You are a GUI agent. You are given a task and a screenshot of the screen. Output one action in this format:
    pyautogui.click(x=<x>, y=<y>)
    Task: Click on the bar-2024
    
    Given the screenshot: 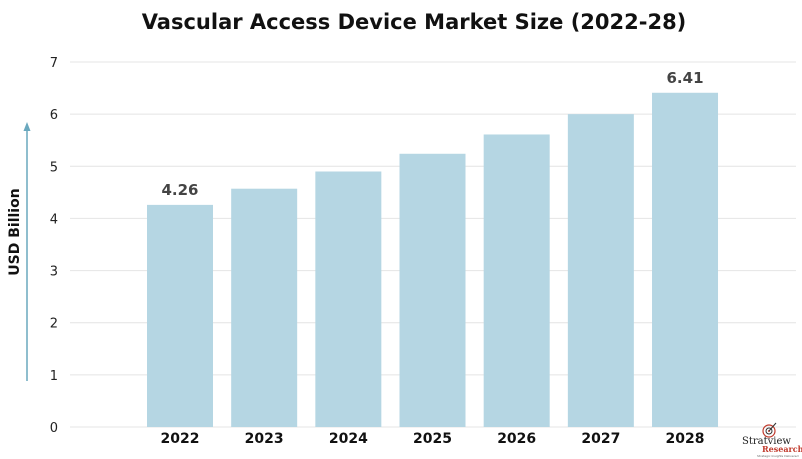 What is the action you would take?
    pyautogui.click(x=348, y=299)
    